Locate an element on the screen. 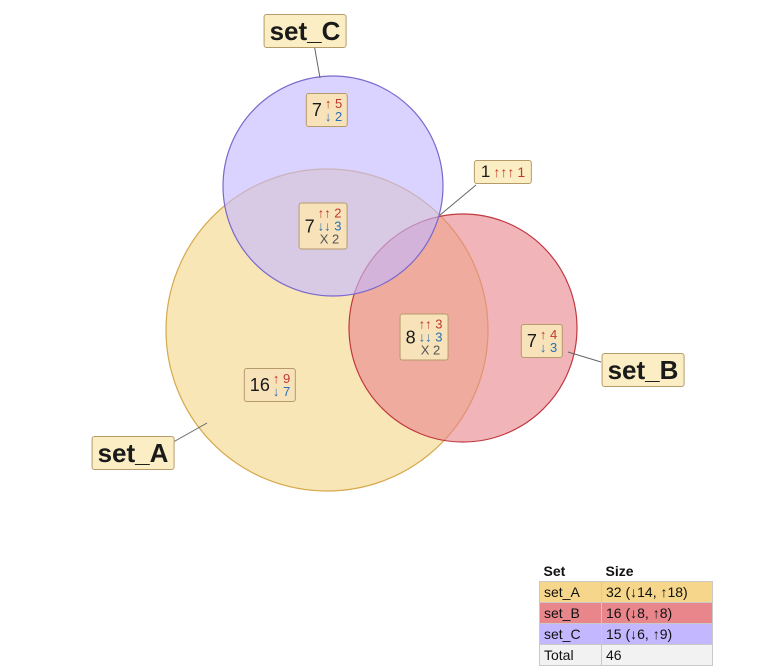 The width and height of the screenshot is (768, 672). region-a-only: 16 ↑ 9 ↓ 7 is located at coordinates (270, 385).